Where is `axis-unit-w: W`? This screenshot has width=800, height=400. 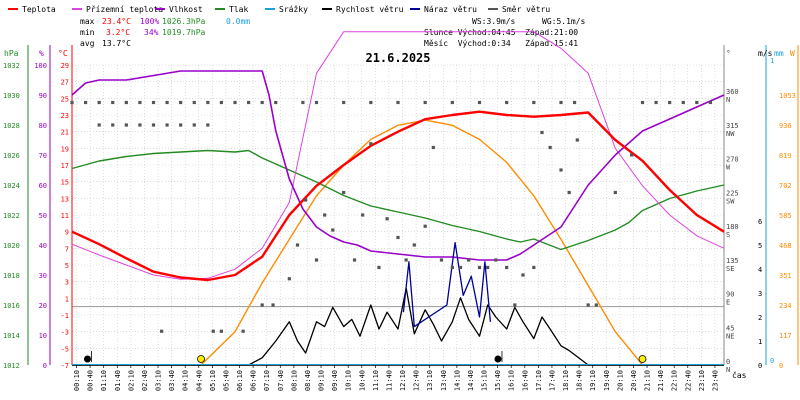
axis-unit-w: W is located at coordinates (792, 53).